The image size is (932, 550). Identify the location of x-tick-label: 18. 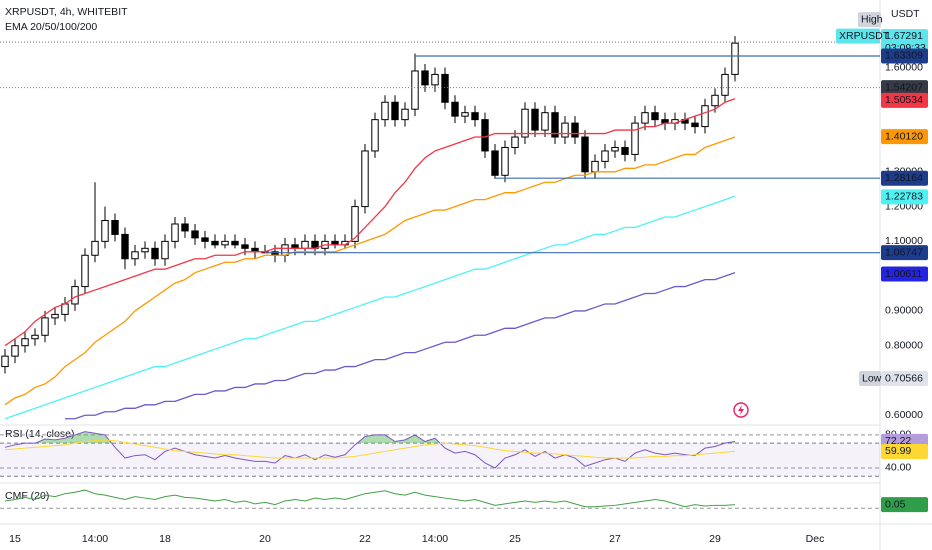
(165, 539).